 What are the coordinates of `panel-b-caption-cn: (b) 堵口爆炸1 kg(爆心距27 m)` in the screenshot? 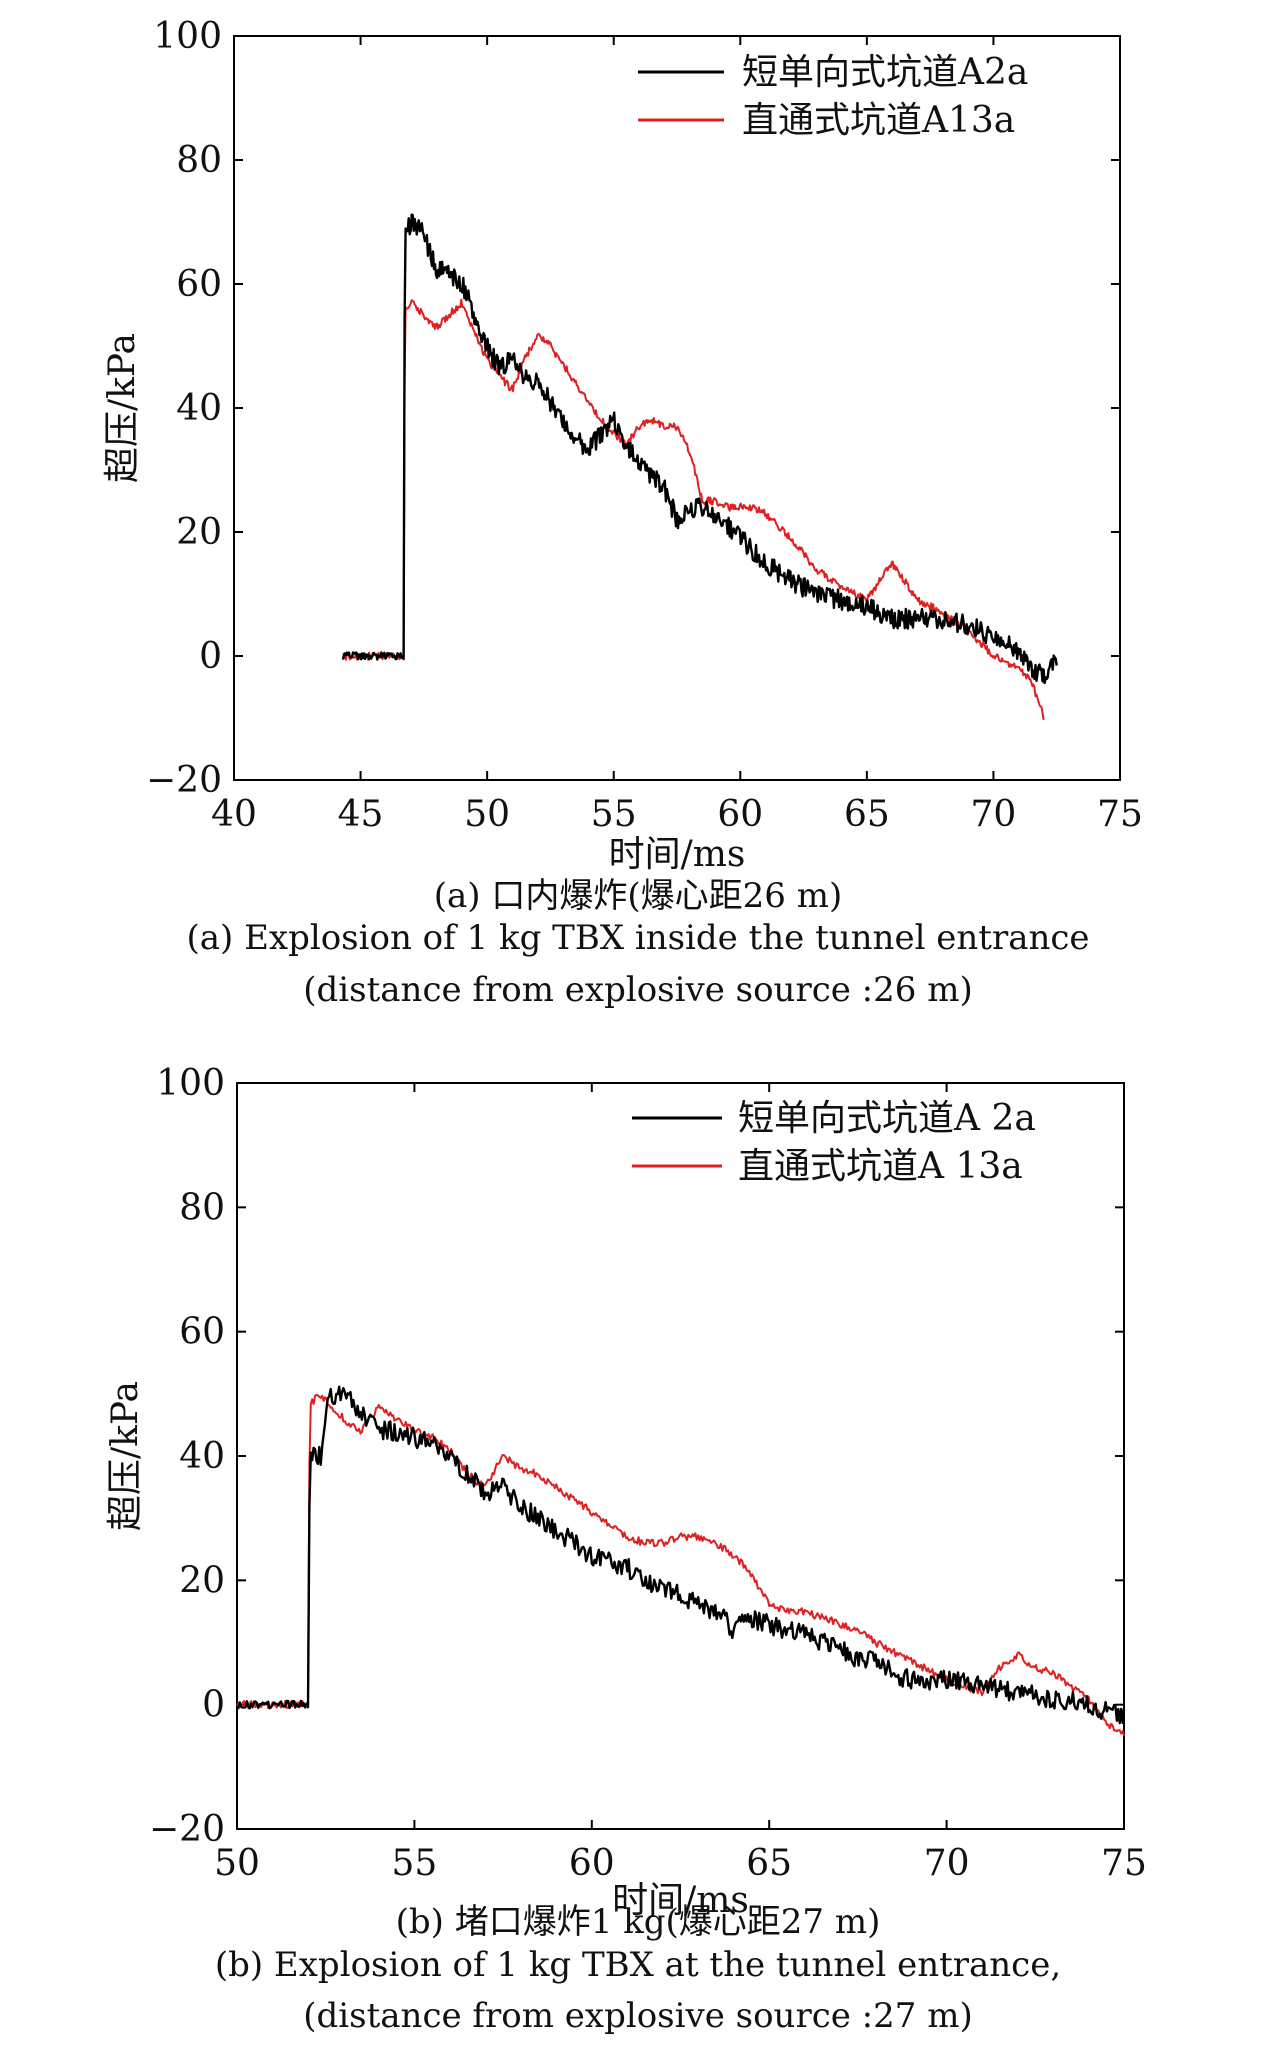 It's located at (638, 1922).